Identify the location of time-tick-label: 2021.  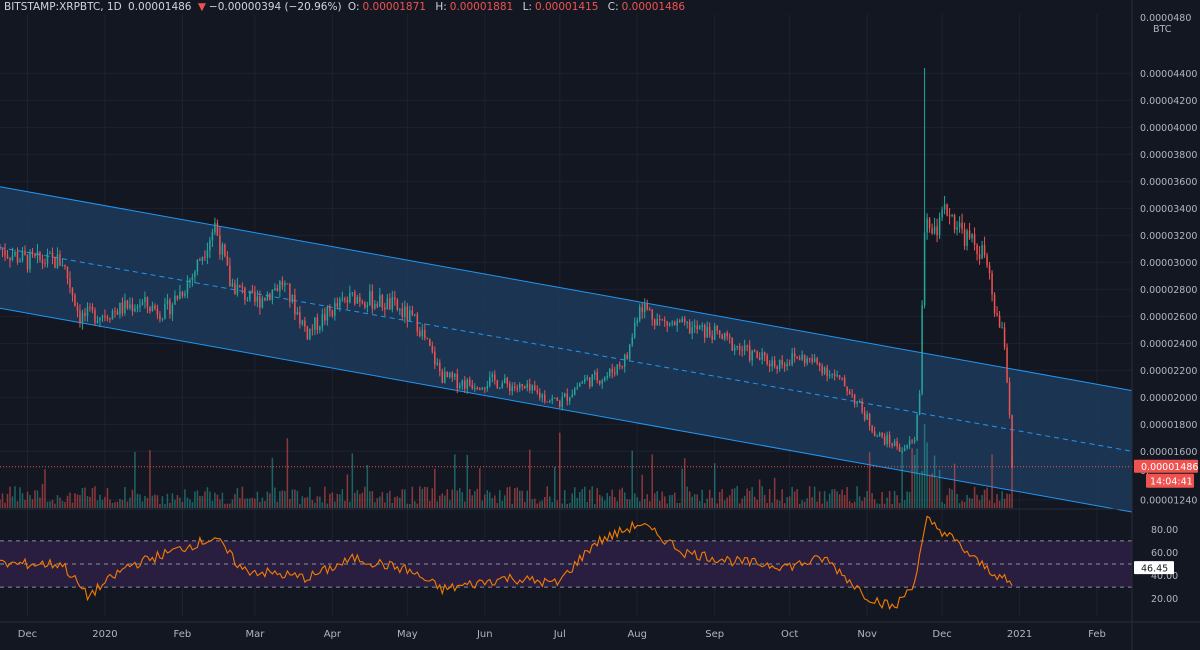
(1019, 634).